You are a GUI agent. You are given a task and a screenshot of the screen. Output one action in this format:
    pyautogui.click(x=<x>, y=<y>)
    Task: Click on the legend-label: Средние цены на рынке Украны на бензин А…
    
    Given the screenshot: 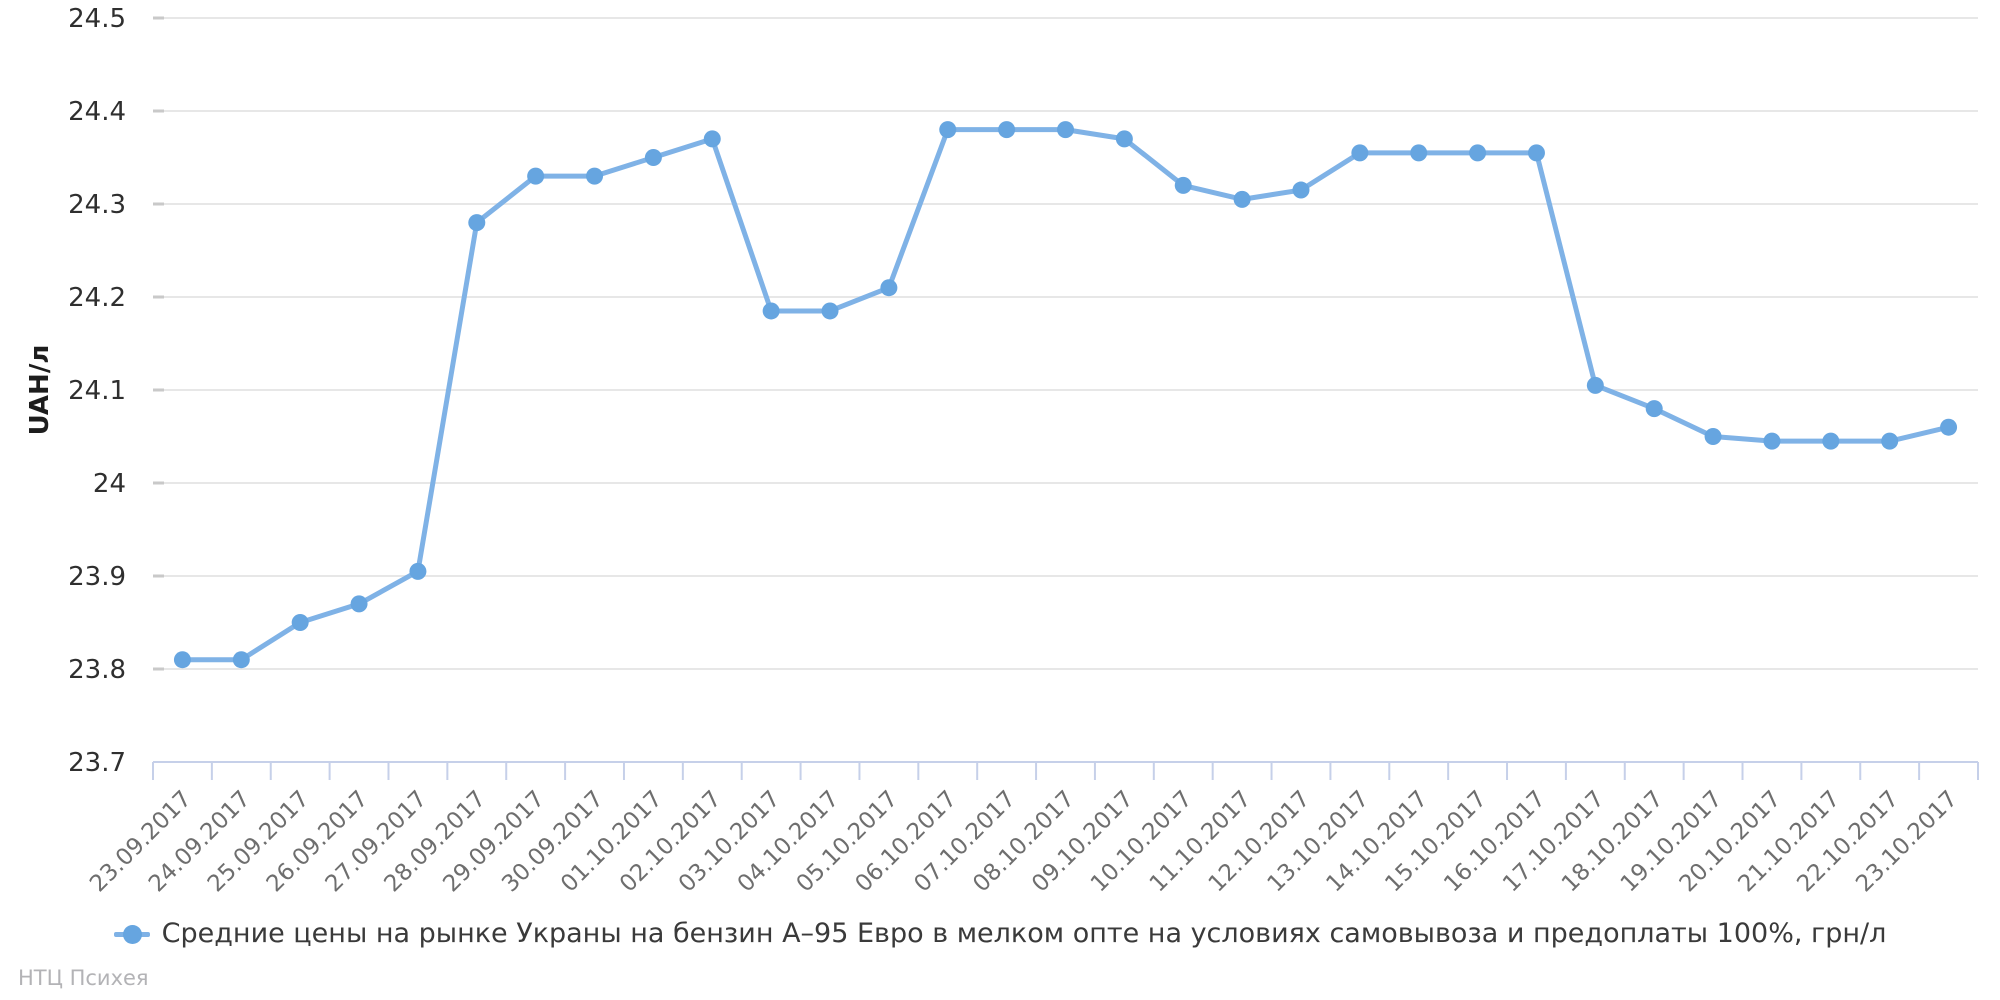 What is the action you would take?
    pyautogui.click(x=1024, y=933)
    